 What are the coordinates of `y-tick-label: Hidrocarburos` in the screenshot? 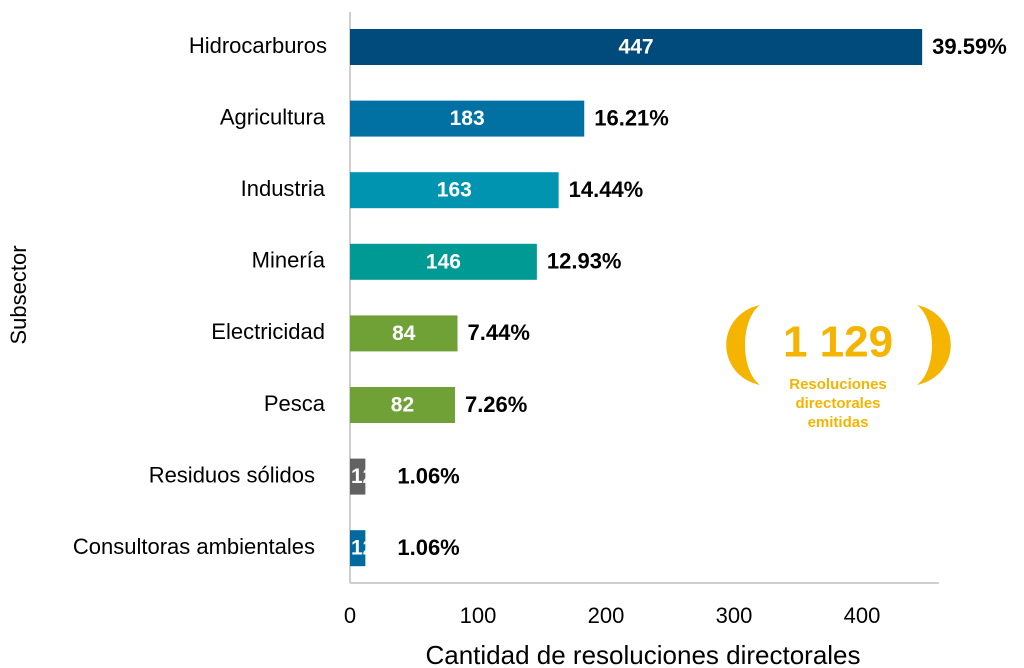 It's located at (258, 45).